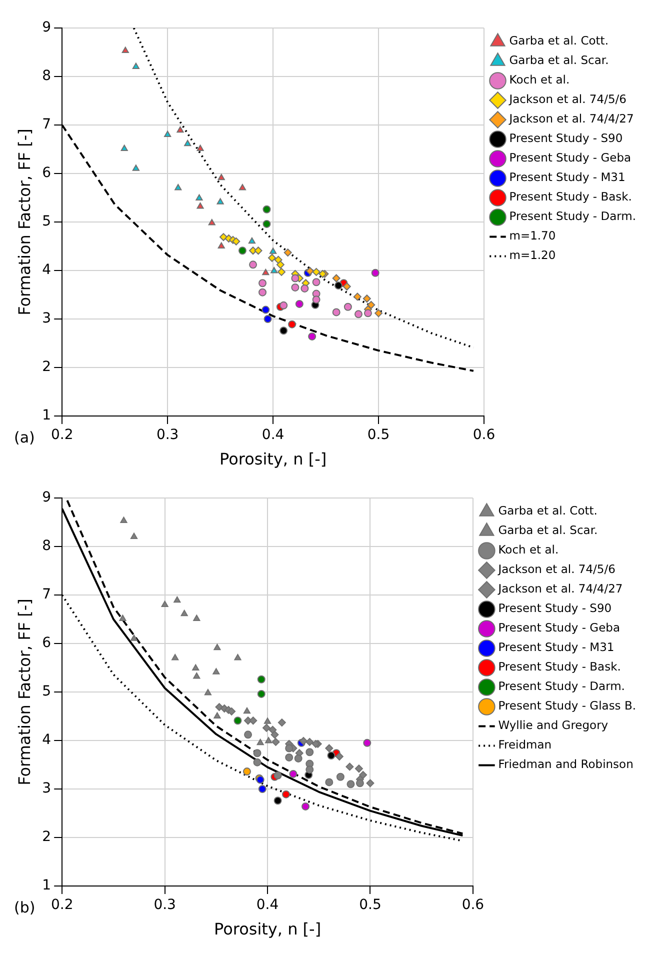 The image size is (658, 970). I want to click on legend-label: Freidman, so click(525, 745).